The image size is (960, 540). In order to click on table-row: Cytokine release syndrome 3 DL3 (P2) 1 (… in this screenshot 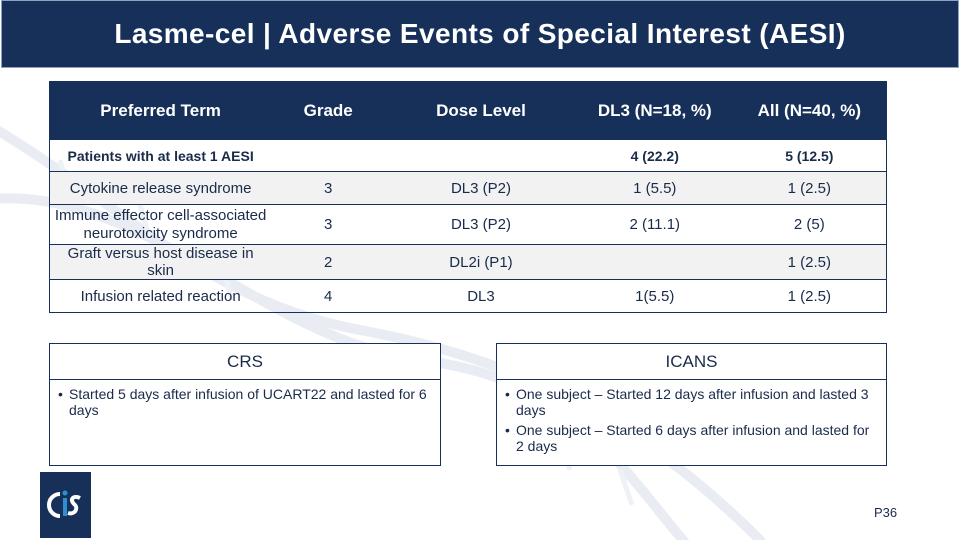, I will do `click(468, 188)`.